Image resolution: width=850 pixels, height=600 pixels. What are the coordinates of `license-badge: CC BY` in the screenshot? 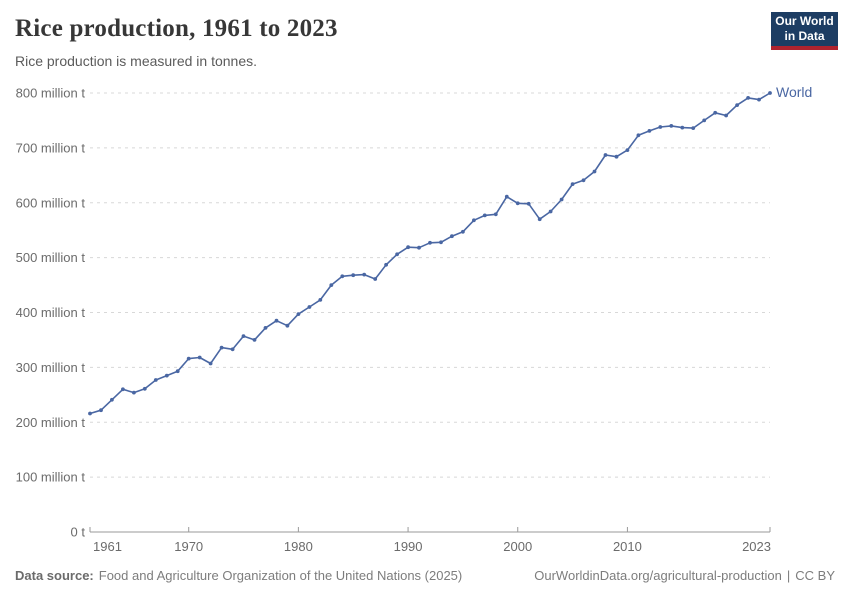 It's located at (815, 575).